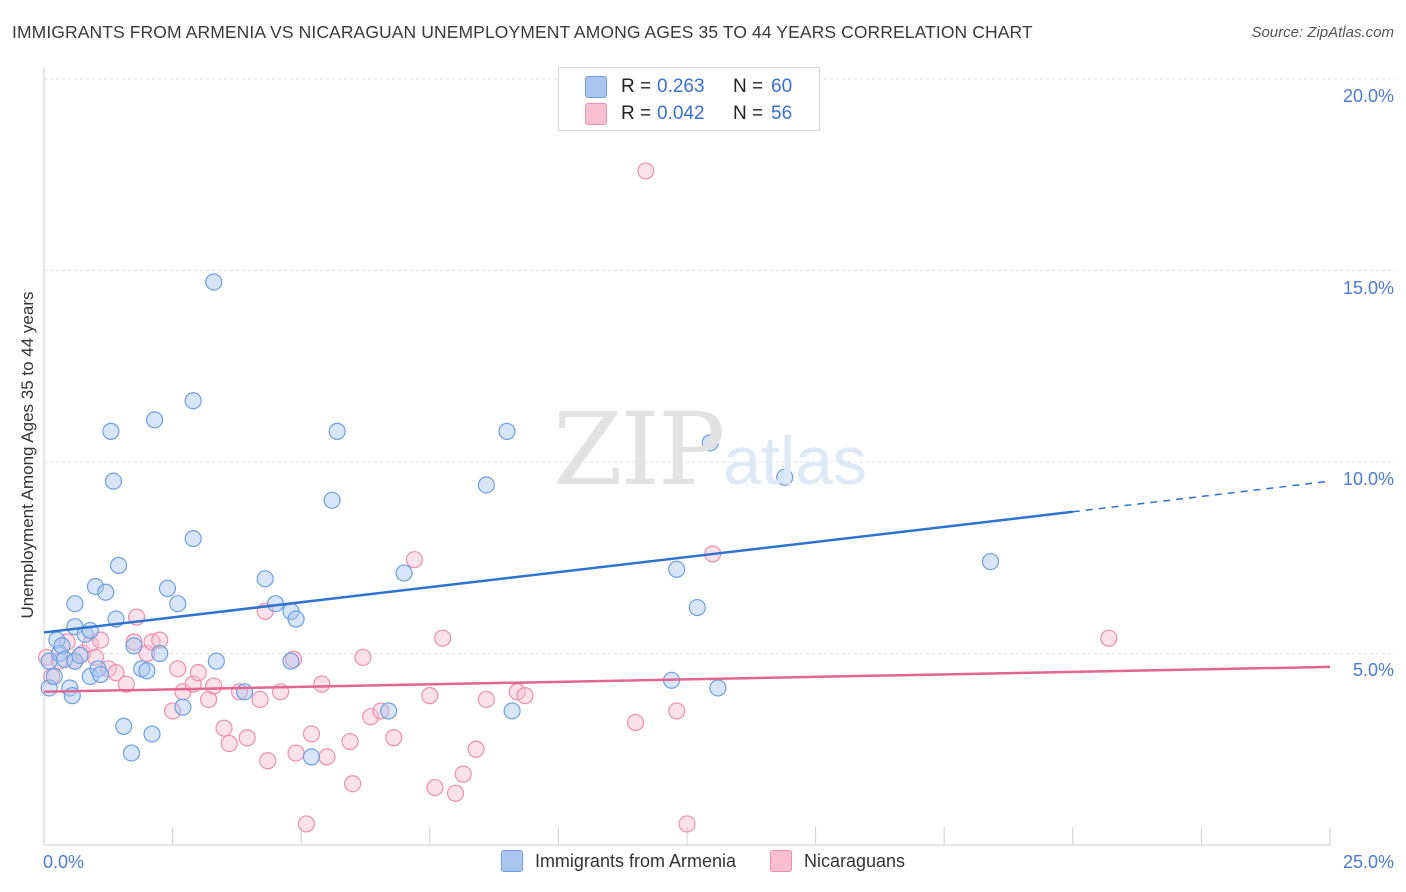 This screenshot has height=892, width=1406. I want to click on series-label-armenia: Immigrants from Armenia, so click(635, 860).